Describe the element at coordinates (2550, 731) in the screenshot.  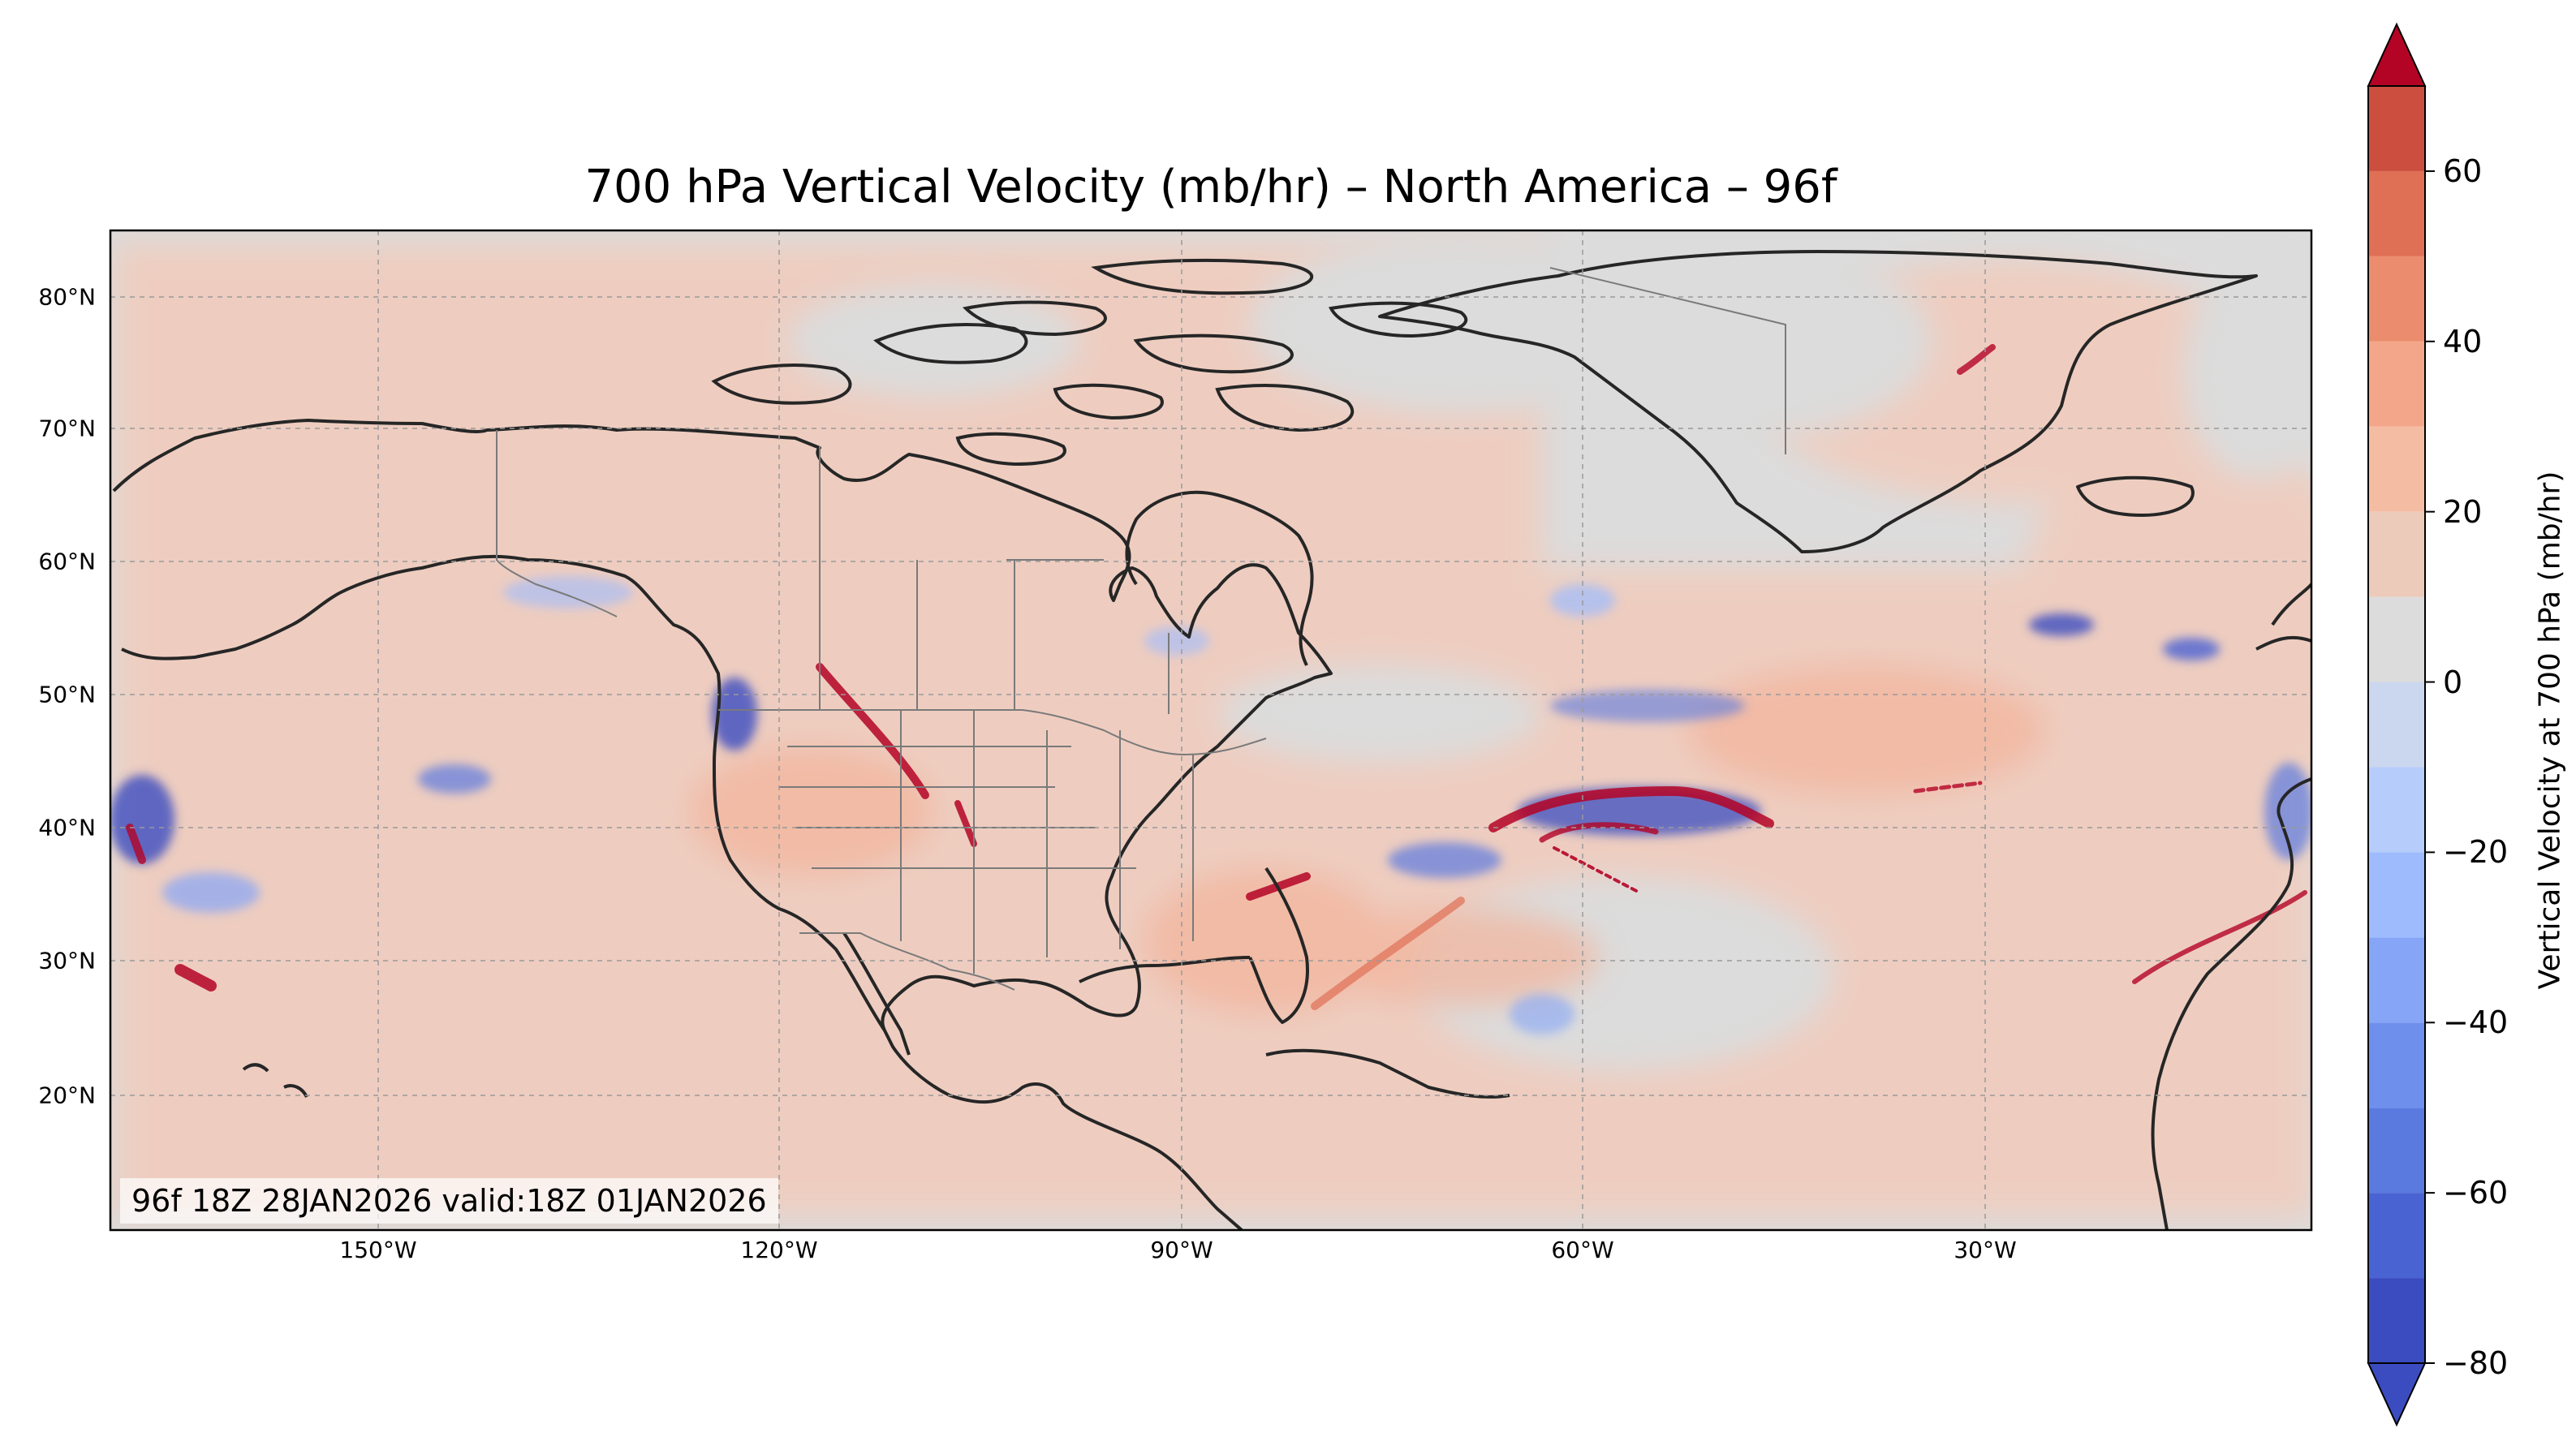
I see `colorbar-label: Vertical Velocity at 700 hPa (mb/hr)` at that location.